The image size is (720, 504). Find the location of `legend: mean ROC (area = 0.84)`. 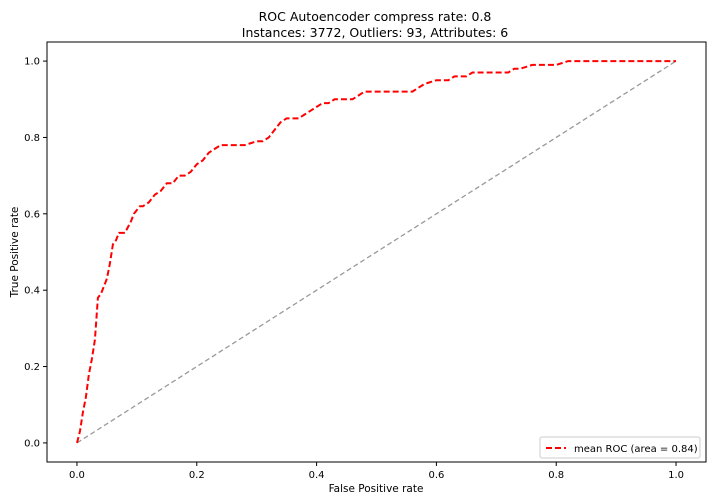

legend: mean ROC (area = 0.84) is located at coordinates (620, 447).